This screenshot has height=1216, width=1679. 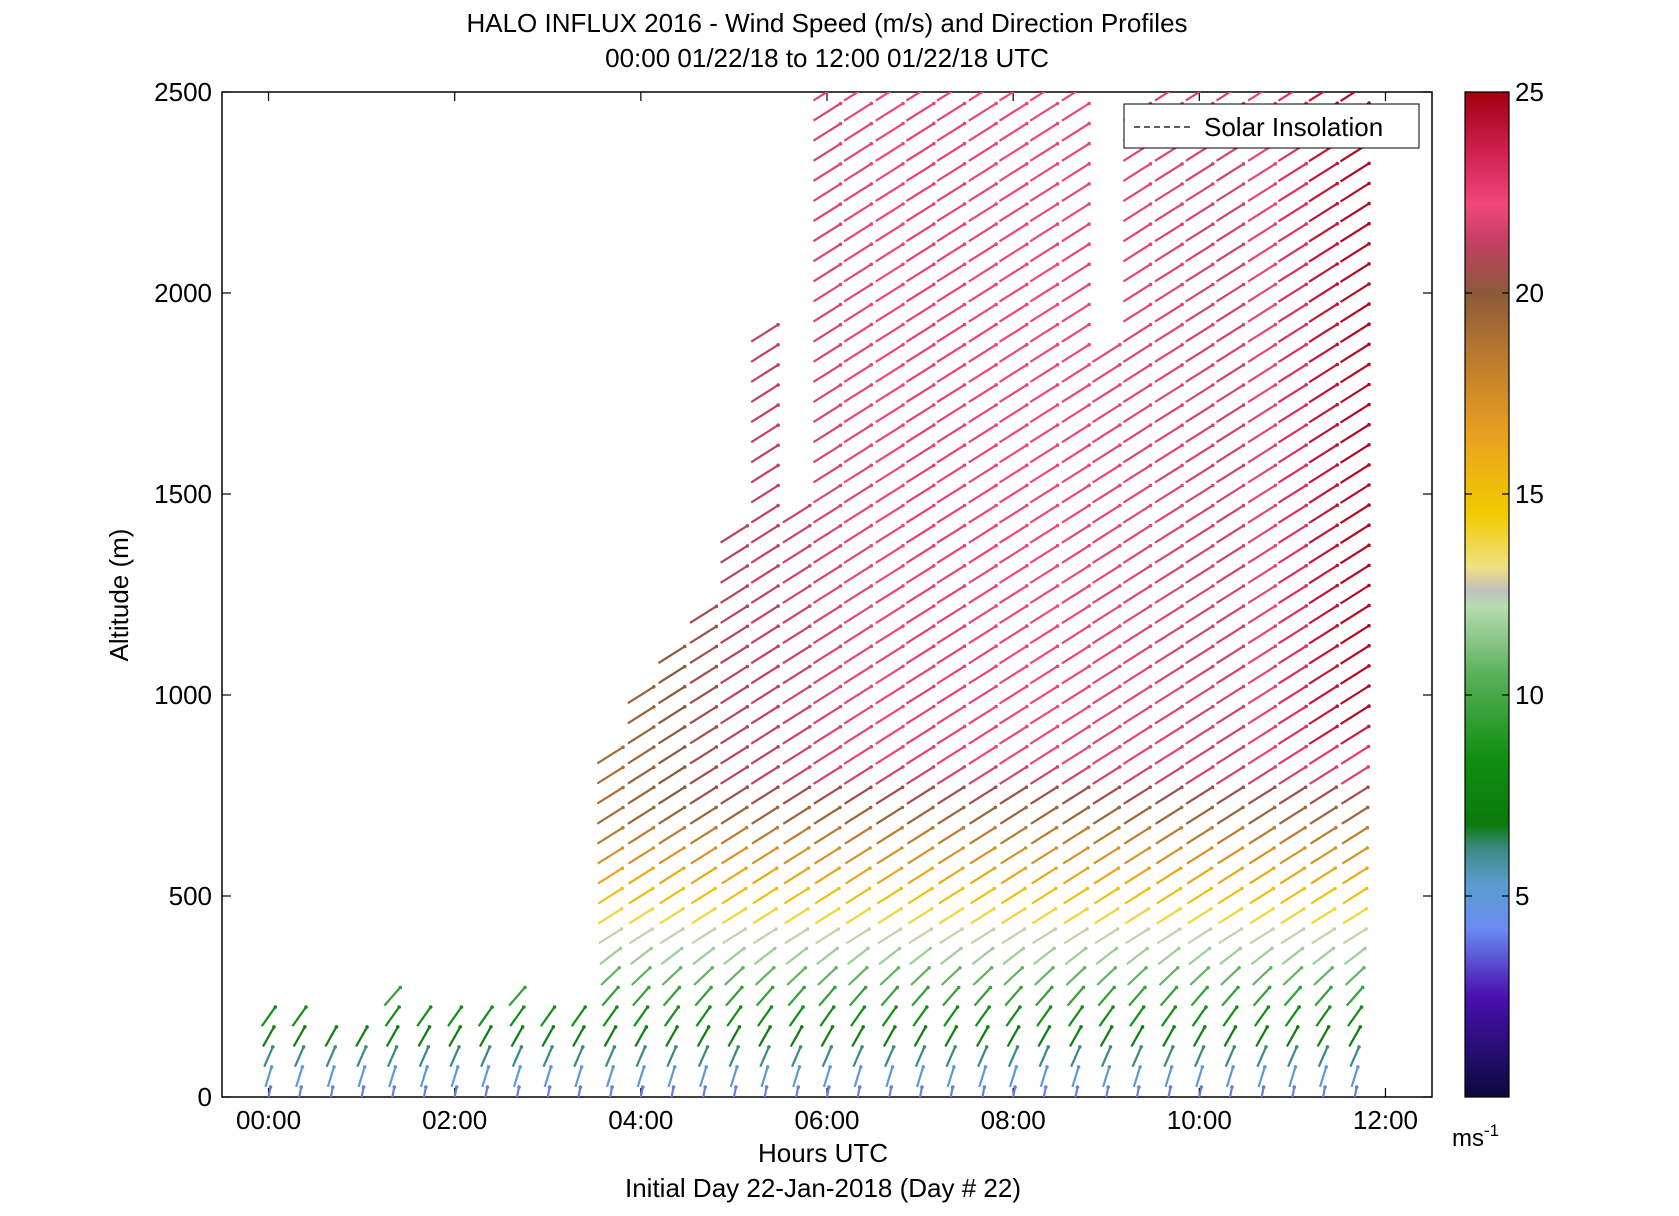 What do you see at coordinates (1271, 126) in the screenshot?
I see `legend: Solar Insolation` at bounding box center [1271, 126].